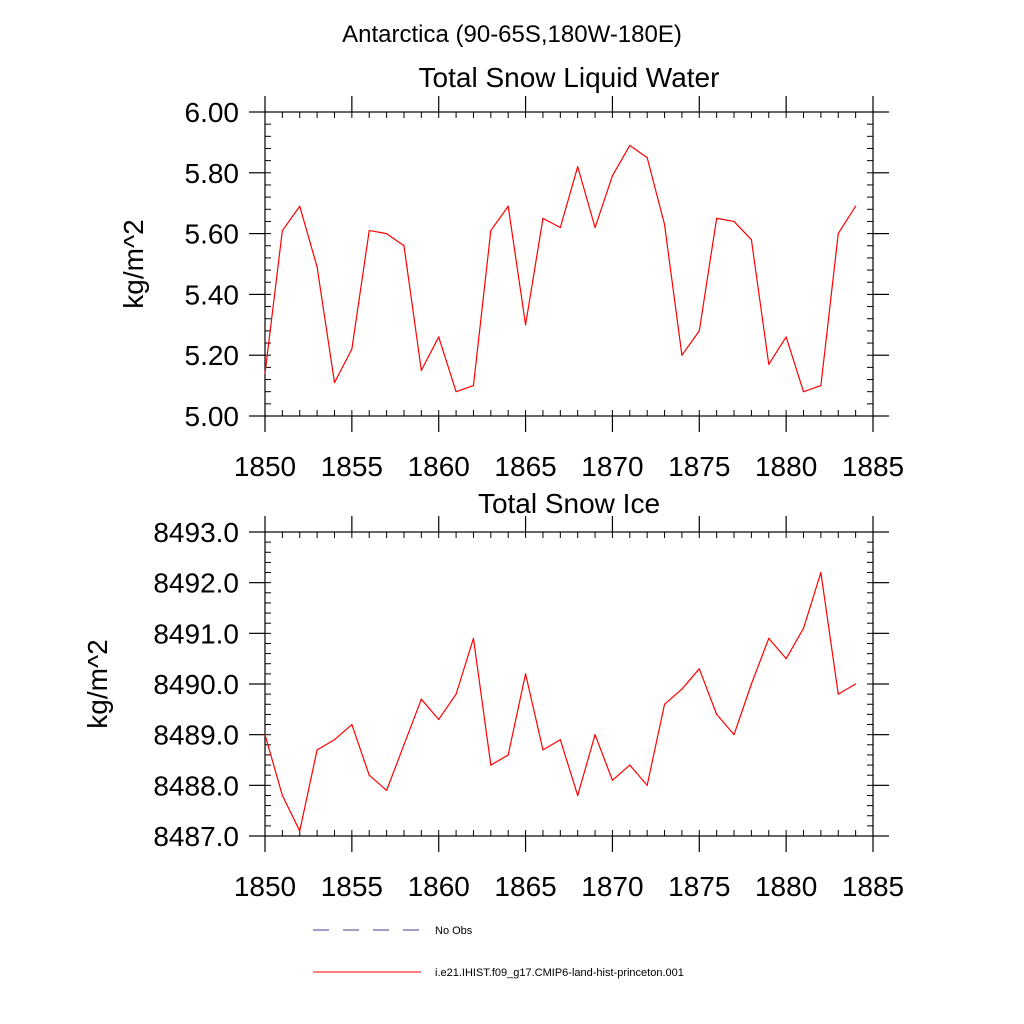 Image resolution: width=1024 pixels, height=1024 pixels. What do you see at coordinates (196, 735) in the screenshot?
I see `y-tick-label: 8489.0` at bounding box center [196, 735].